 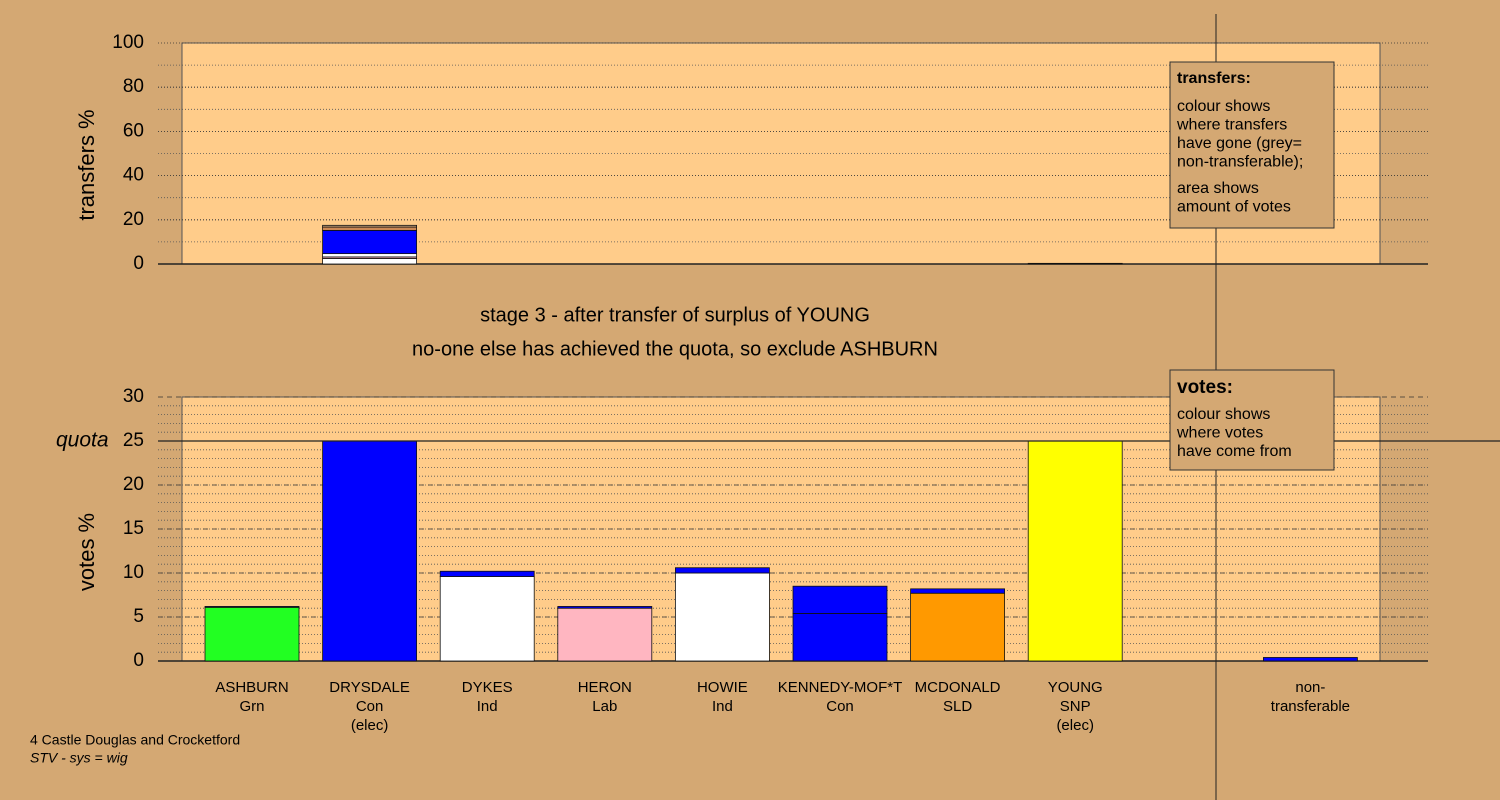 I want to click on legend-text: where votes, so click(x=1219, y=433).